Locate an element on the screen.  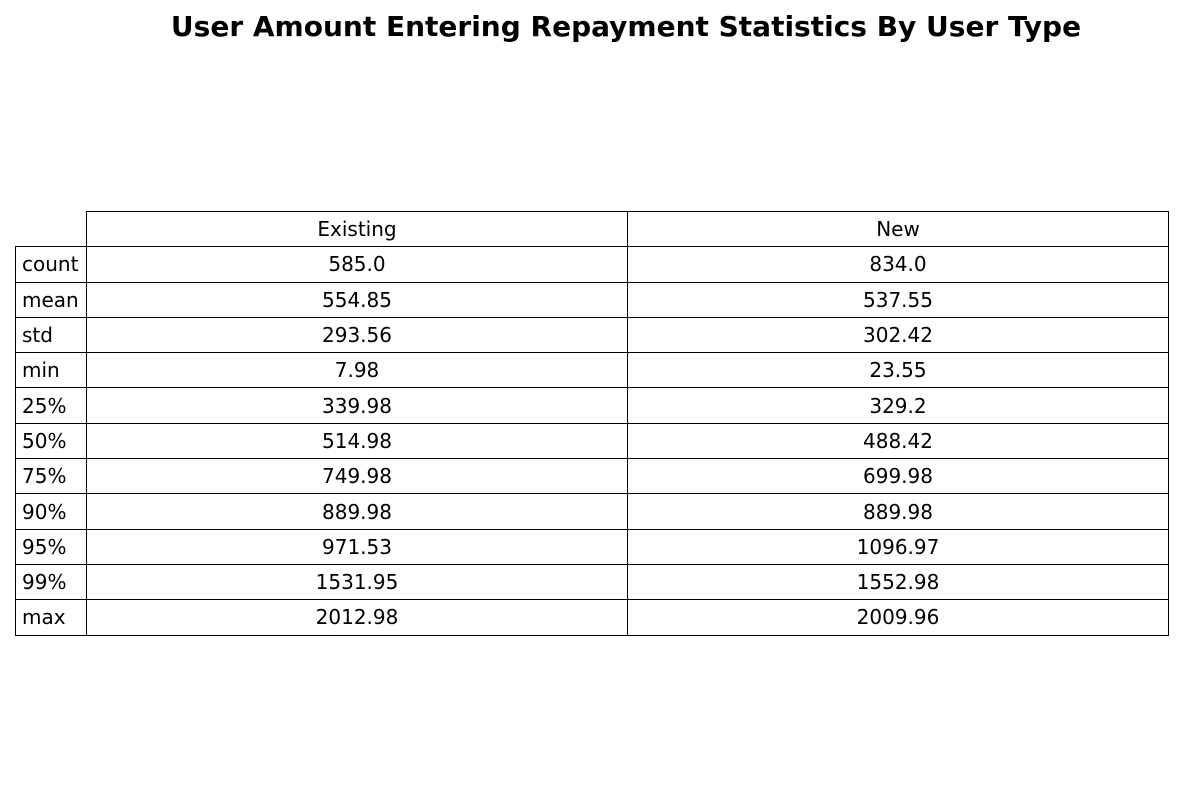
cell-existing: 1531.95 is located at coordinates (357, 582).